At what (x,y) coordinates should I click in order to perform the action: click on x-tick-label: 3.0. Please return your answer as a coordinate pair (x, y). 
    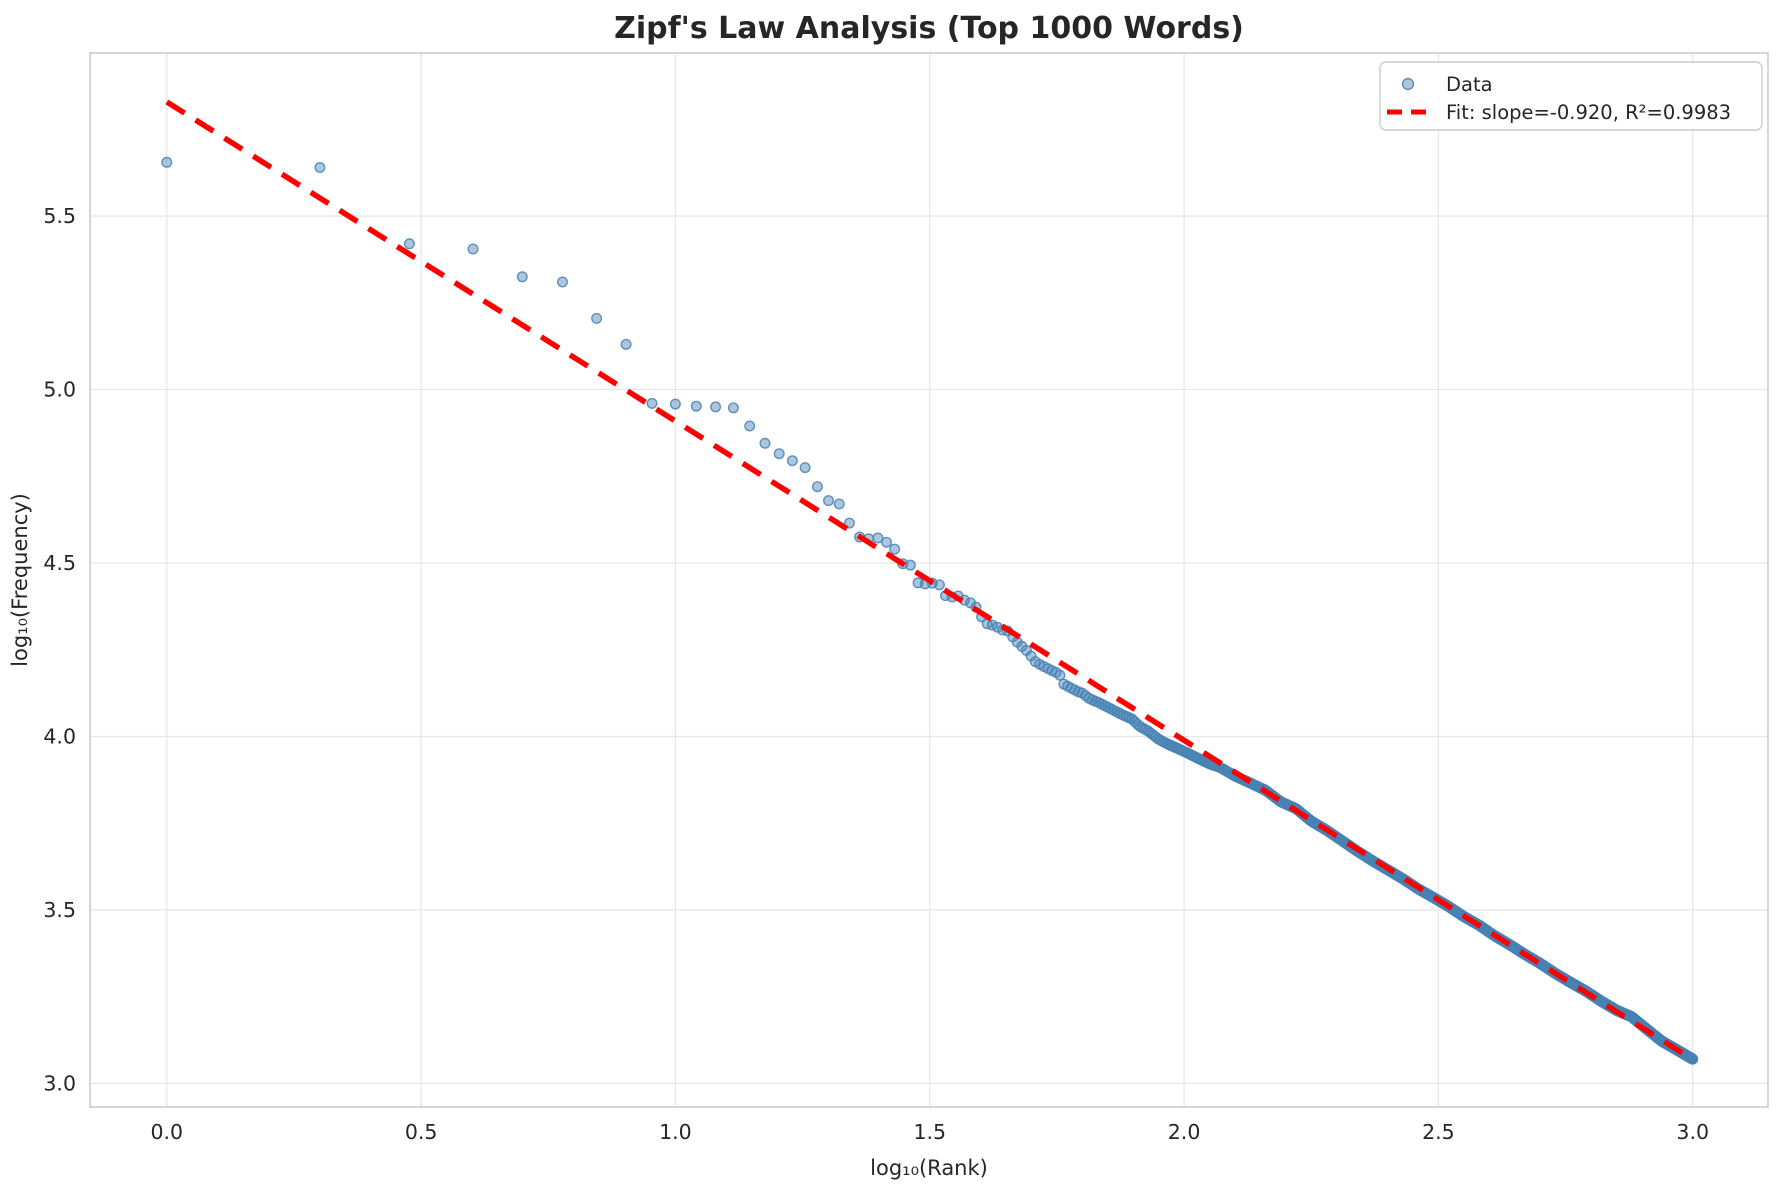
    Looking at the image, I should click on (1692, 1132).